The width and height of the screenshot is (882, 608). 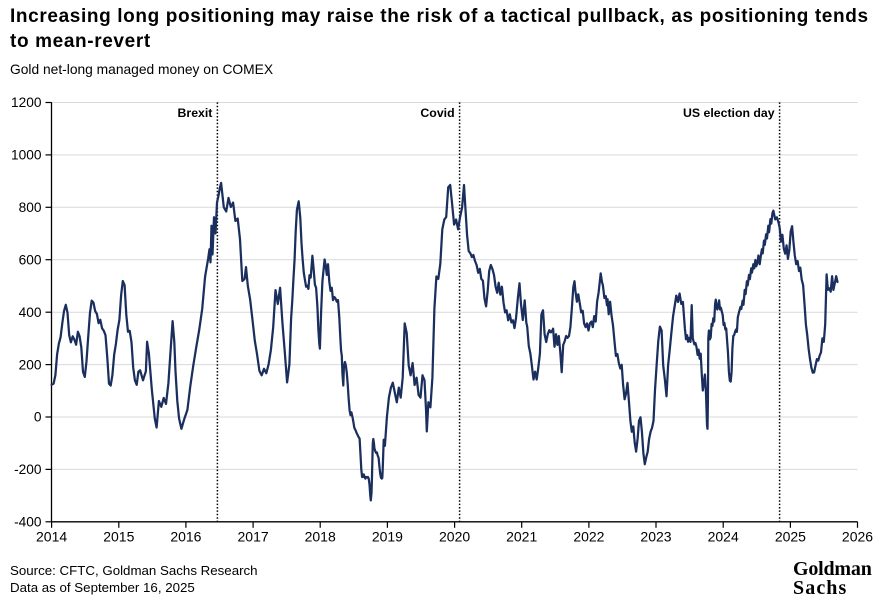 I want to click on svg-text: 2024, so click(x=723, y=537).